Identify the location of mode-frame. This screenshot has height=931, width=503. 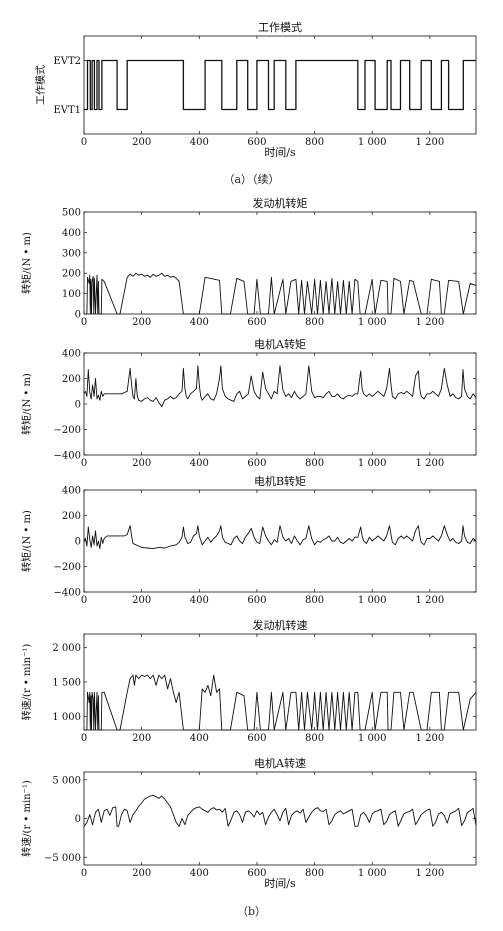
(280, 85).